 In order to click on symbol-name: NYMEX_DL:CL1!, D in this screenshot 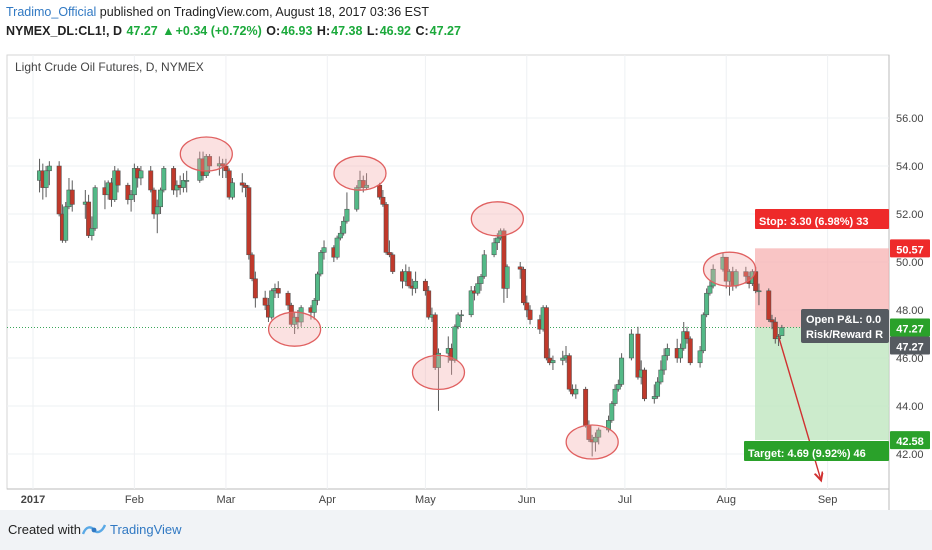, I will do `click(64, 31)`.